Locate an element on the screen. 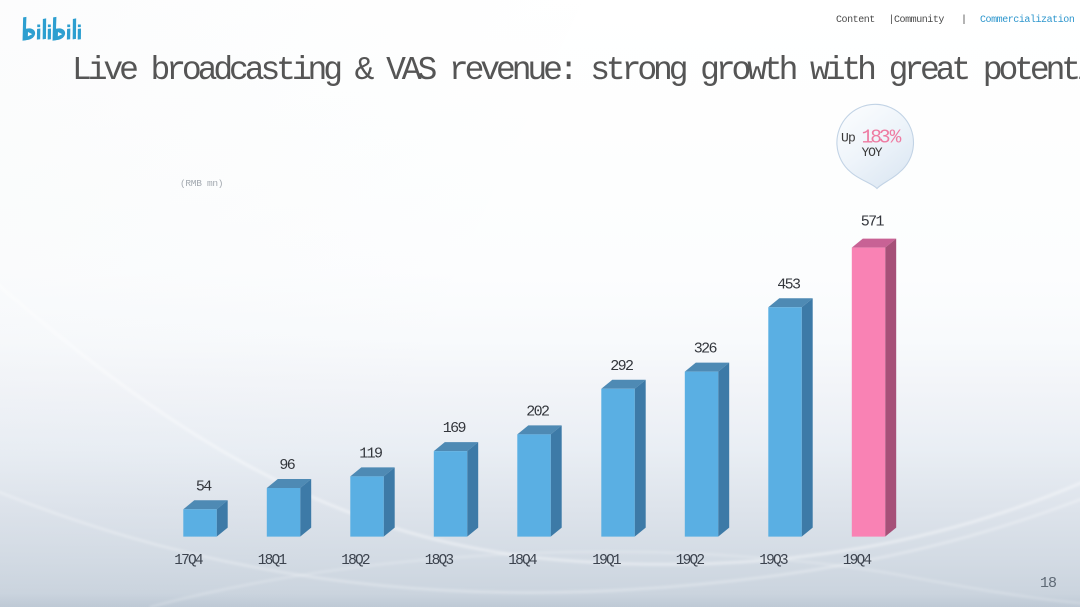 Image resolution: width=1080 pixels, height=607 pixels. svg-text: 571 is located at coordinates (873, 222).